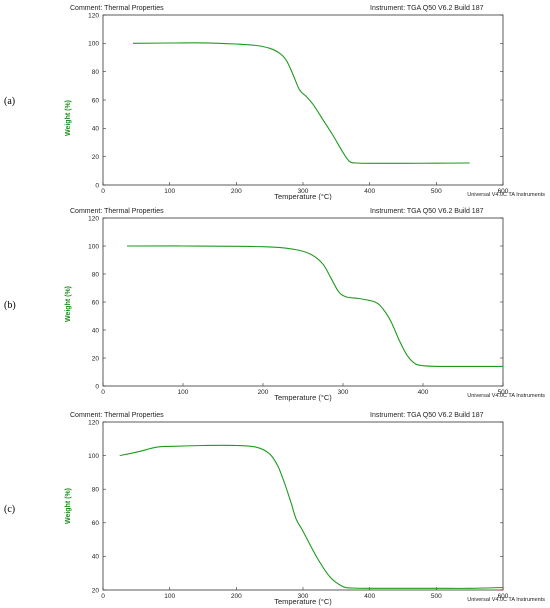  What do you see at coordinates (9, 509) in the screenshot?
I see `panel-label: (c)` at bounding box center [9, 509].